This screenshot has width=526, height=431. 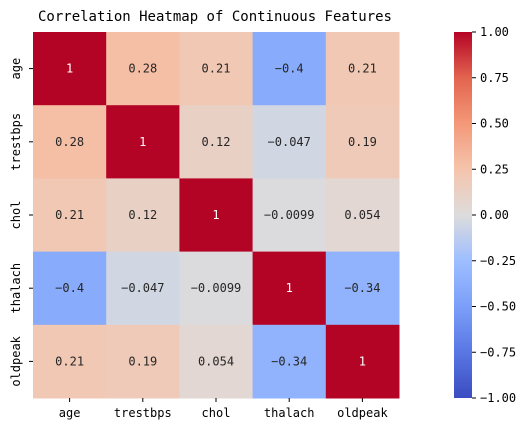 What do you see at coordinates (16, 215) in the screenshot?
I see `y-tick-label: chol` at bounding box center [16, 215].